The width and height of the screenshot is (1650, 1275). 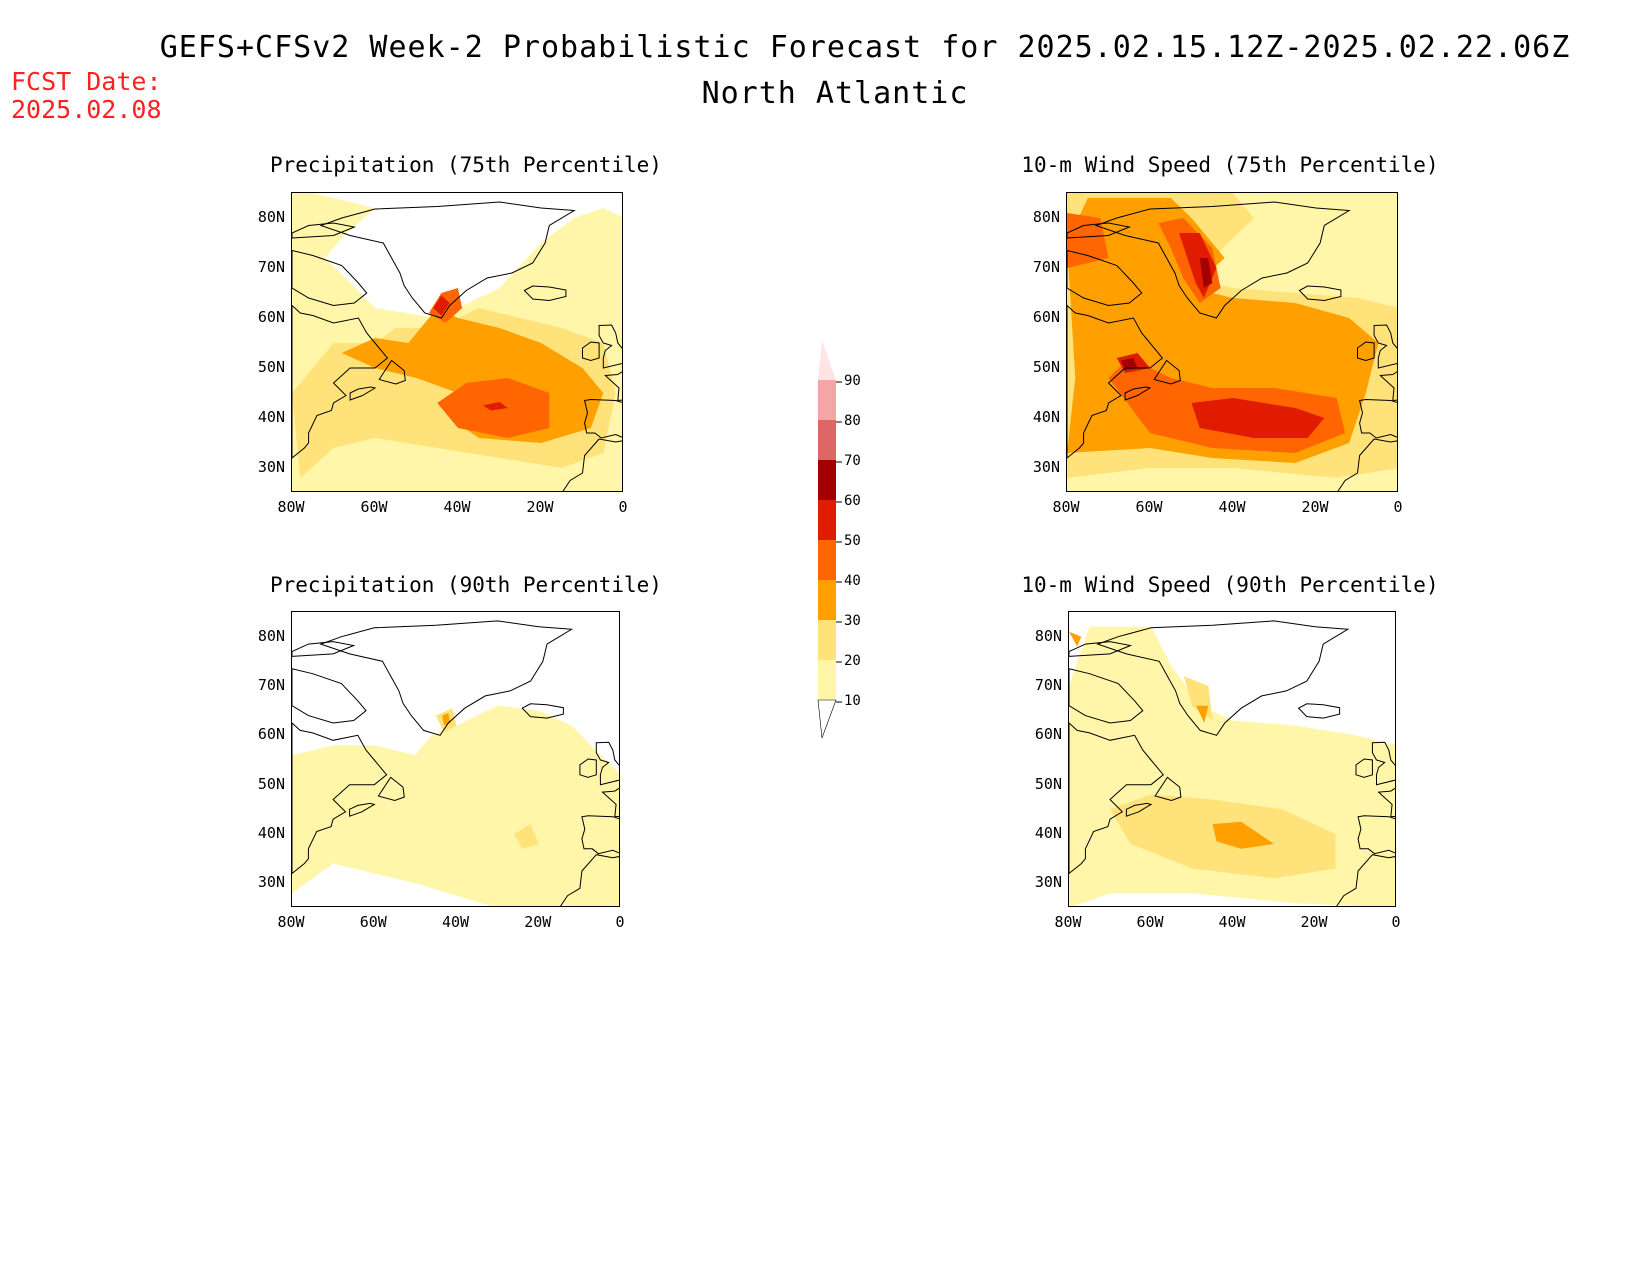 I want to click on fcst-date-value: 2025.02.08, so click(x=86, y=109).